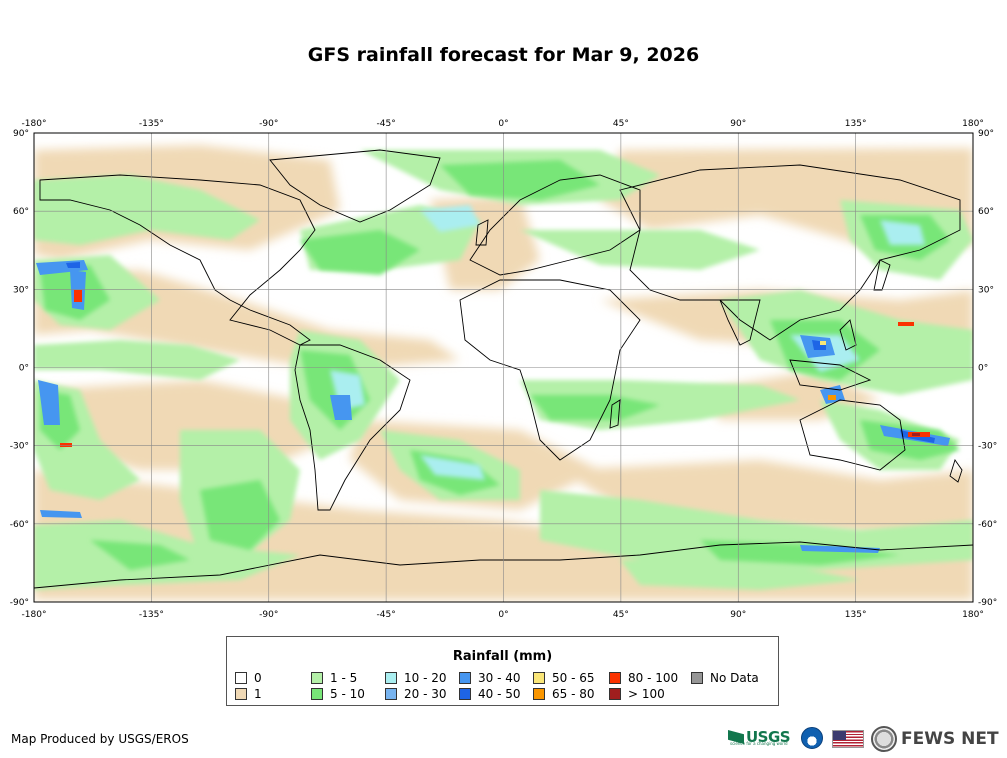 The height and width of the screenshot is (758, 1007). I want to click on right-lat-label: -30°, so click(987, 447).